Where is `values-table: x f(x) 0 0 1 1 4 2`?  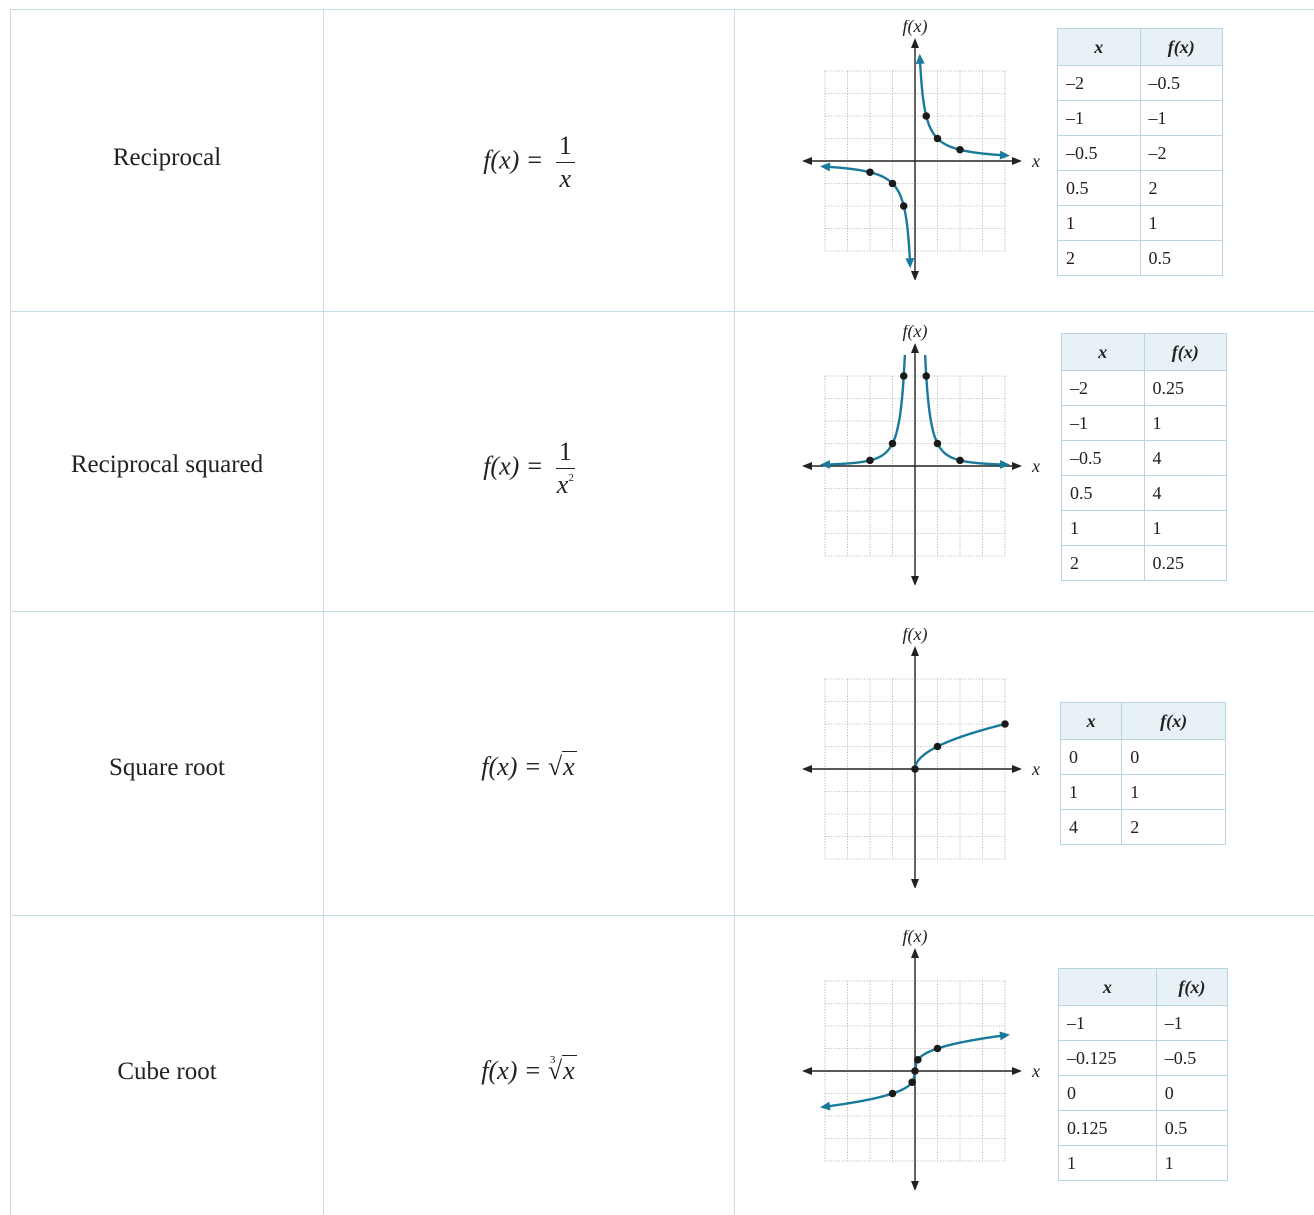
values-table: x f(x) 0 0 1 1 4 2 is located at coordinates (1142, 773).